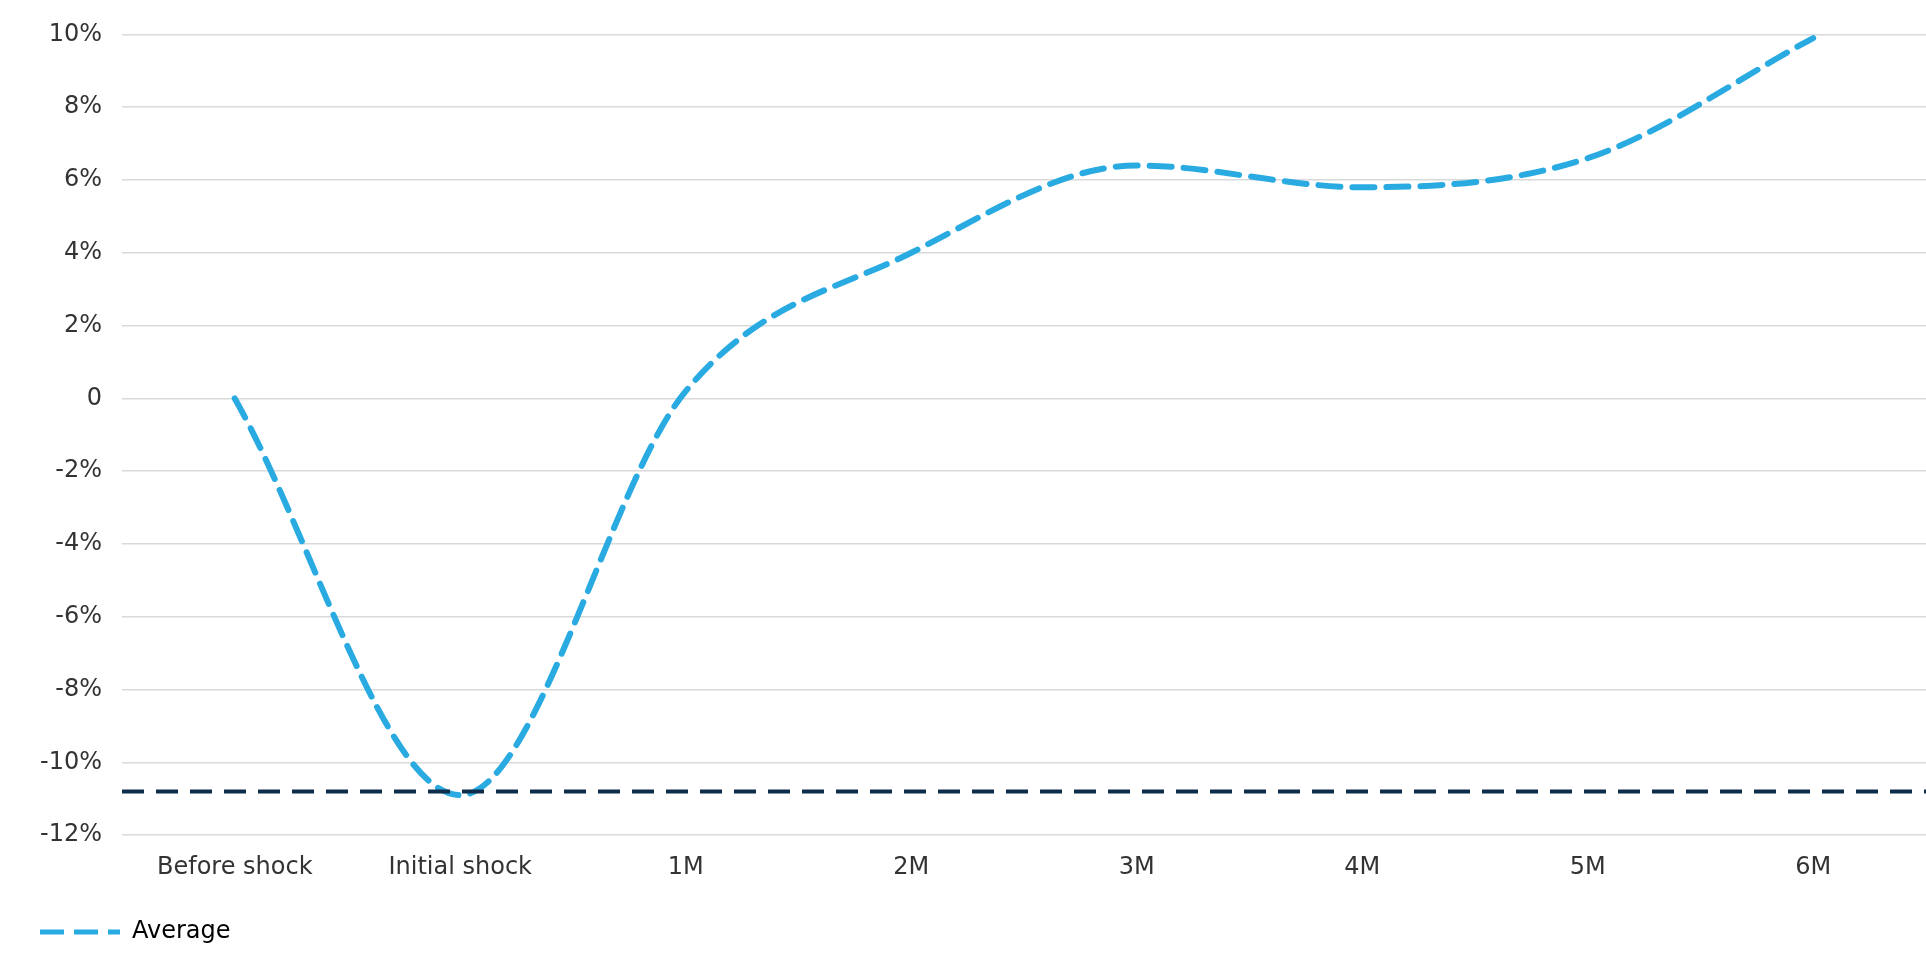 The image size is (1926, 954). I want to click on x-tick-label: 5M, so click(1587, 865).